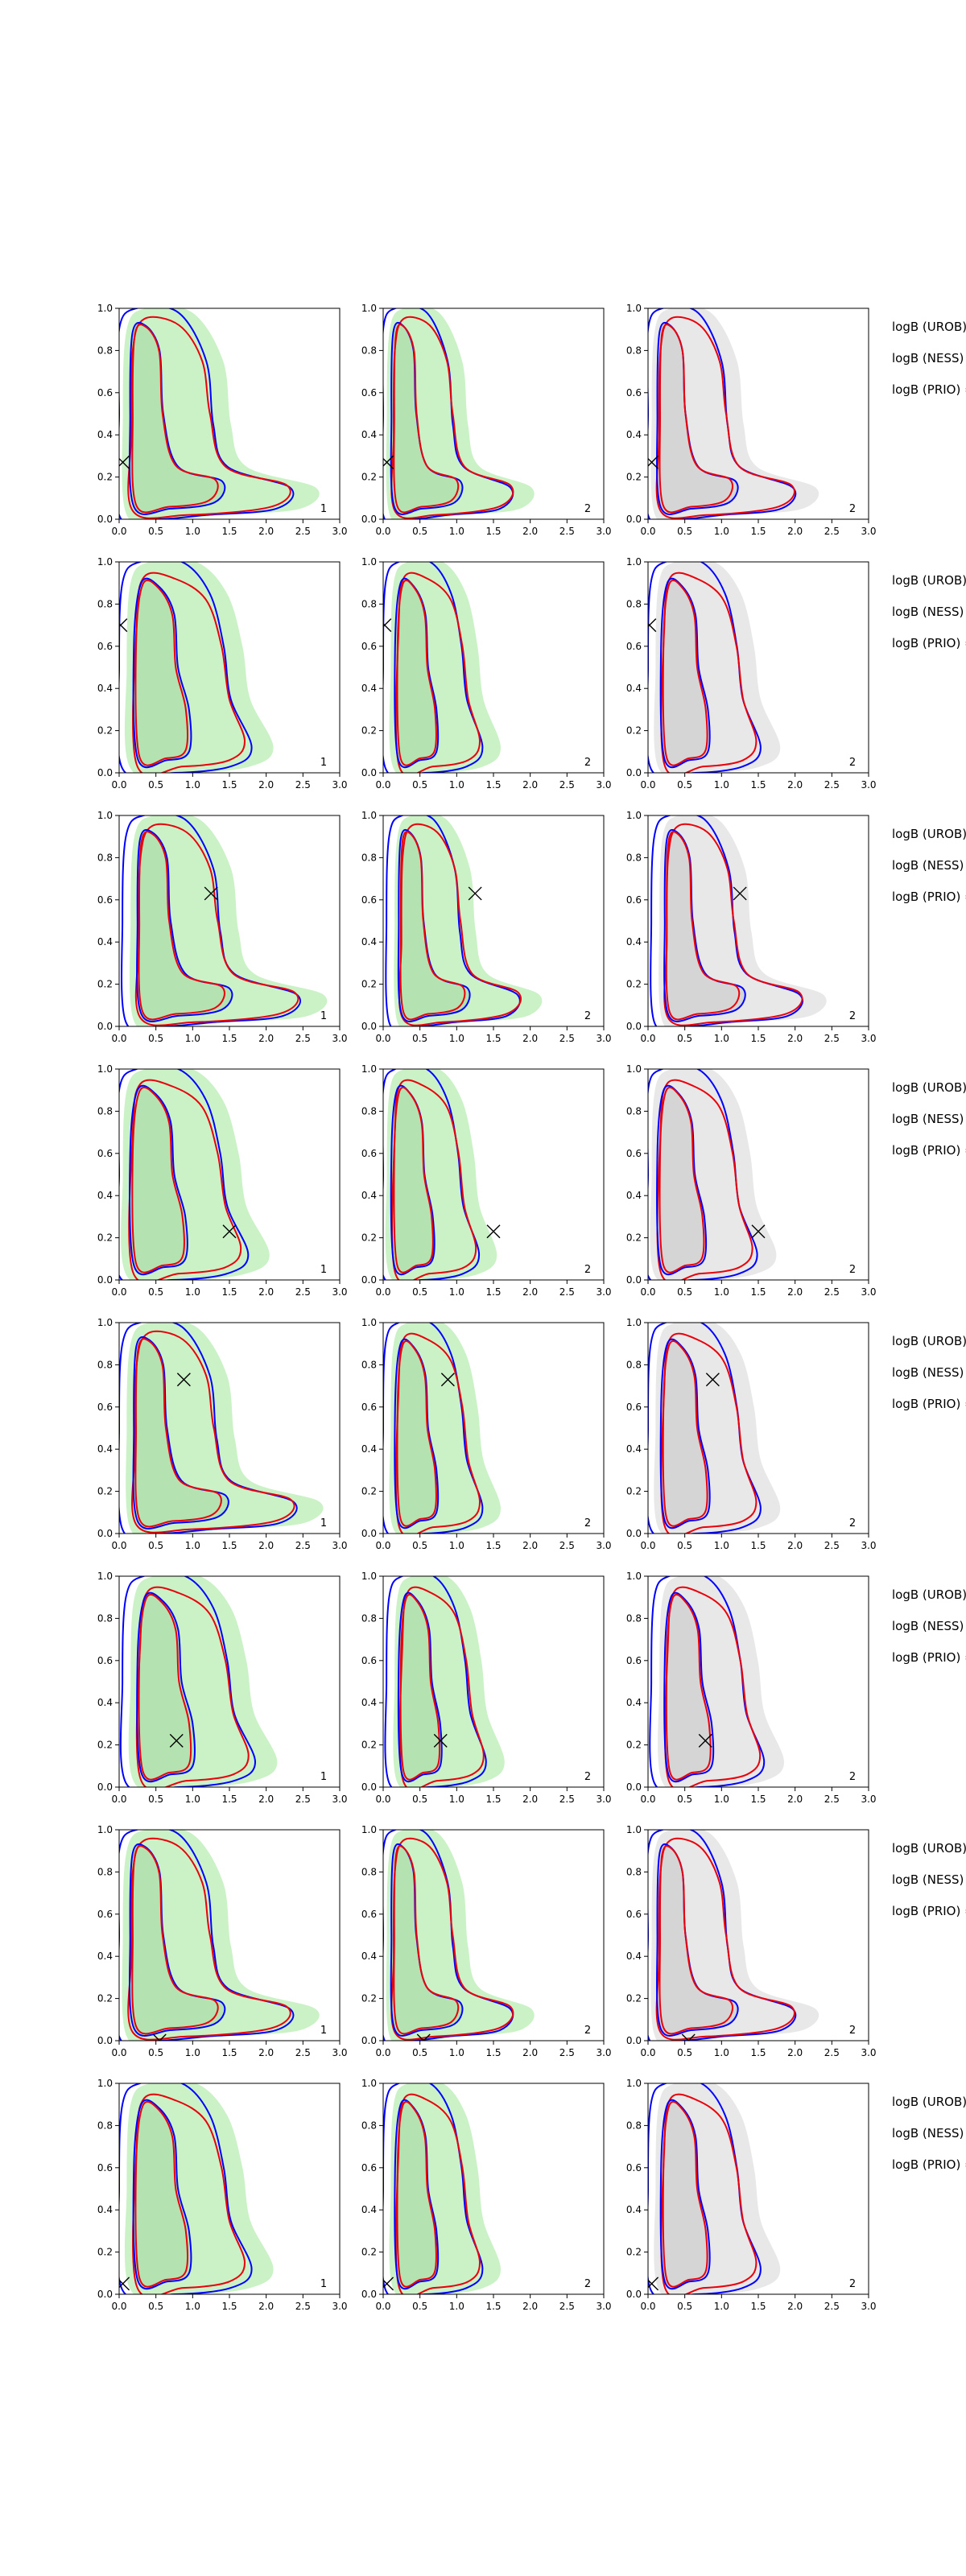  I want to click on panel-r1-c1: 0.0 0.5 1.0 1.5 2.0 2.5 3.0 0.0 0.2 0.4 0.6 0.8 1.0 1, so click(222, 420).